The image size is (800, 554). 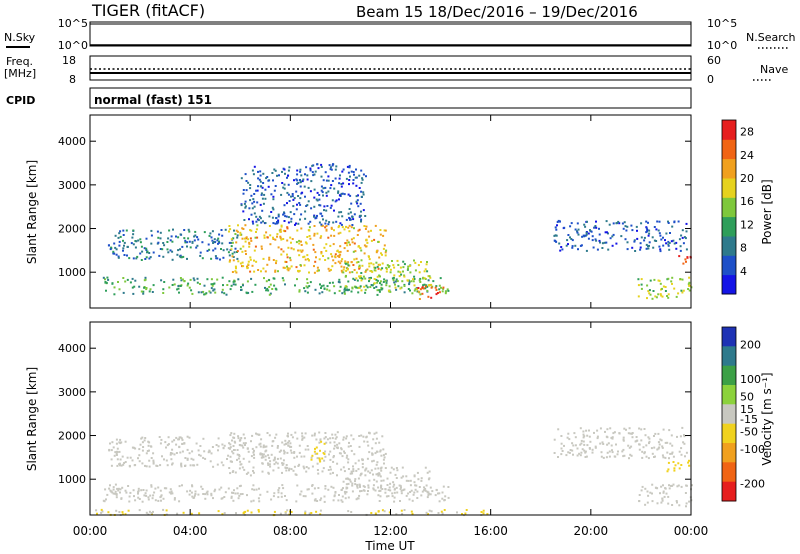 What do you see at coordinates (153, 100) in the screenshot?
I see `cpid-text: normal (fast) 151` at bounding box center [153, 100].